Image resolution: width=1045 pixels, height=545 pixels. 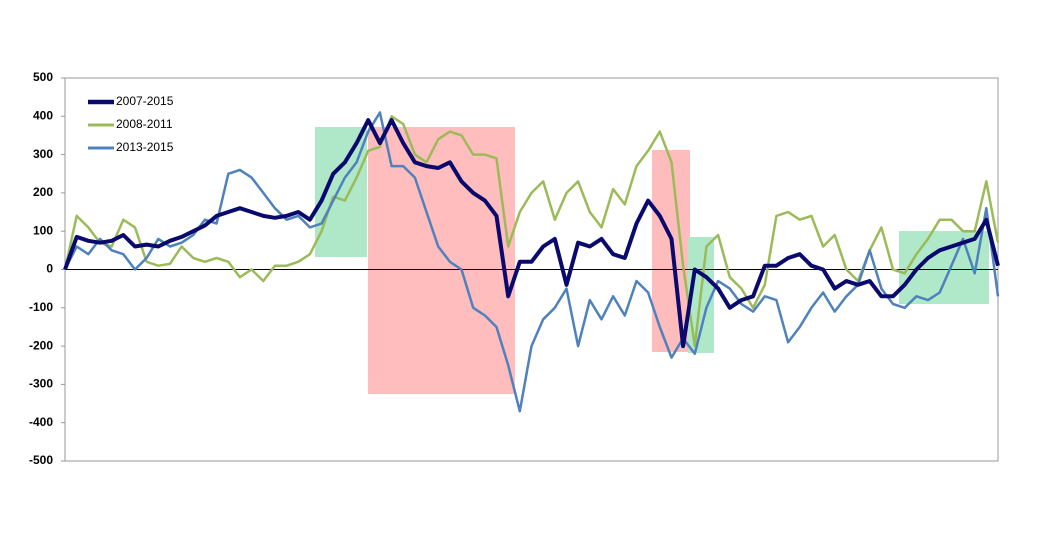 What do you see at coordinates (49, 269) in the screenshot?
I see `y-tick-label: 0` at bounding box center [49, 269].